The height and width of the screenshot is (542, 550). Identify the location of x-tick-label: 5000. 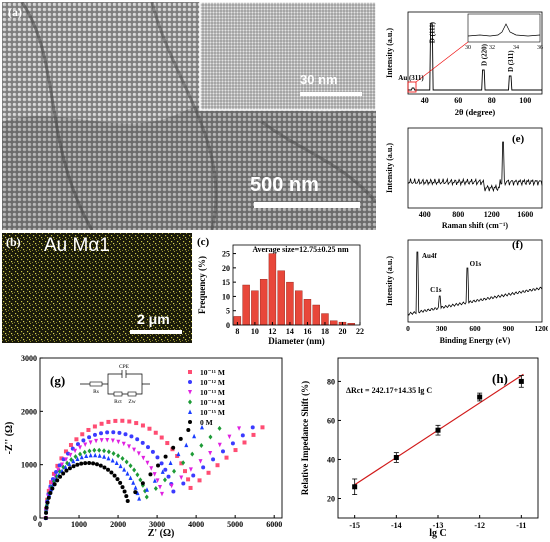
(235, 524).